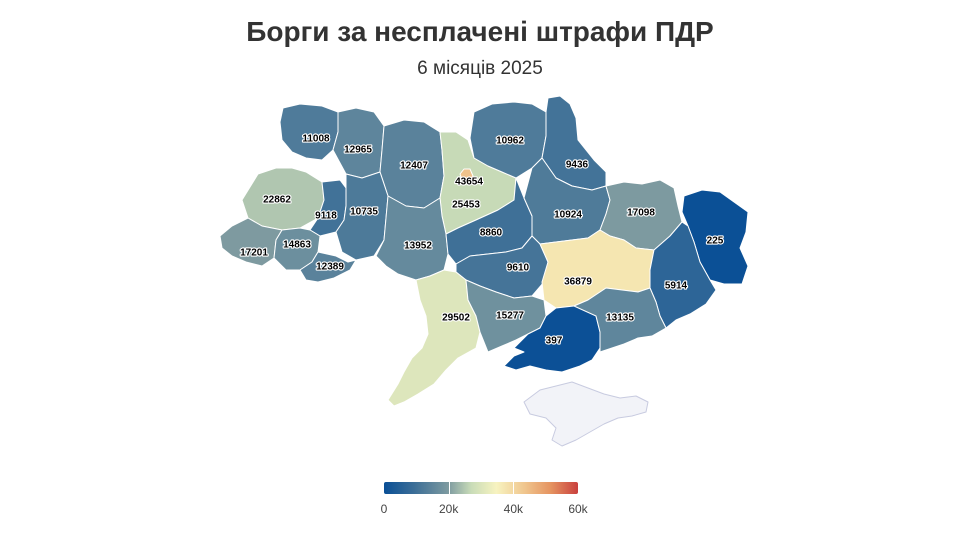 This screenshot has width=960, height=540. What do you see at coordinates (364, 212) in the screenshot?
I see `region-label-khmelnytskyi: 10735` at bounding box center [364, 212].